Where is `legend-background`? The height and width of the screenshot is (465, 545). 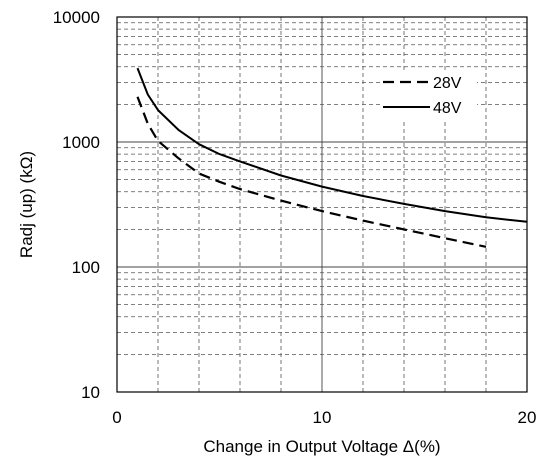 legend-background is located at coordinates (429, 96).